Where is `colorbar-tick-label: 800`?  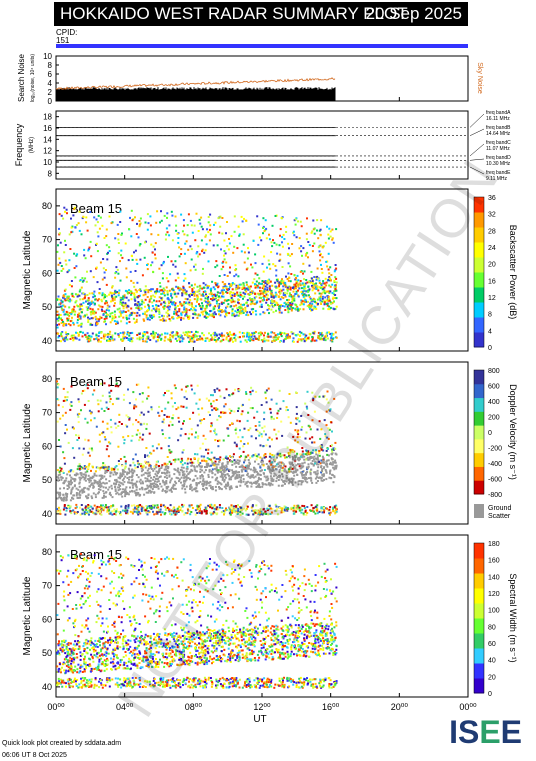
colorbar-tick-label: 800 is located at coordinates (494, 371).